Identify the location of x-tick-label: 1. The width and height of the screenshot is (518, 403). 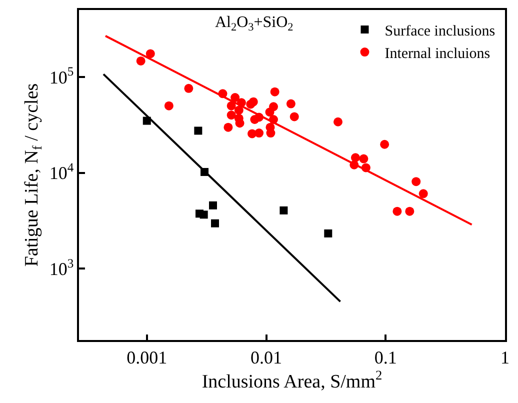
(505, 357).